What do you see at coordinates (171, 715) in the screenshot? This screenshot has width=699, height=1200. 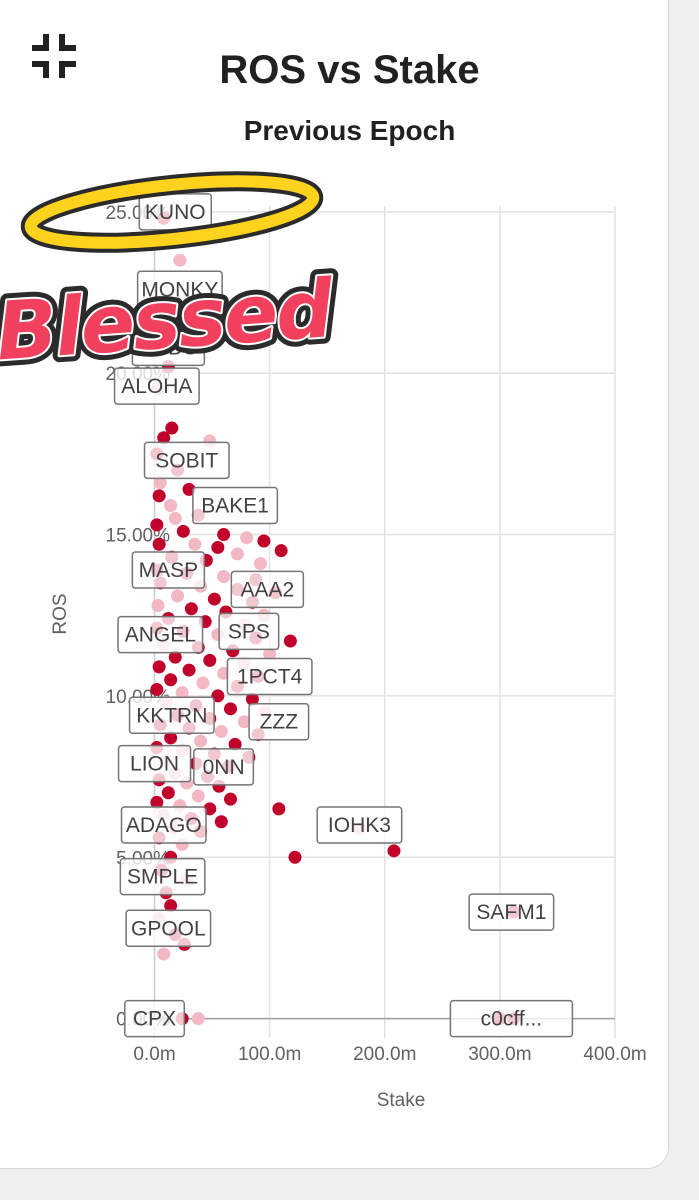 I see `pool-label: KKTRN` at bounding box center [171, 715].